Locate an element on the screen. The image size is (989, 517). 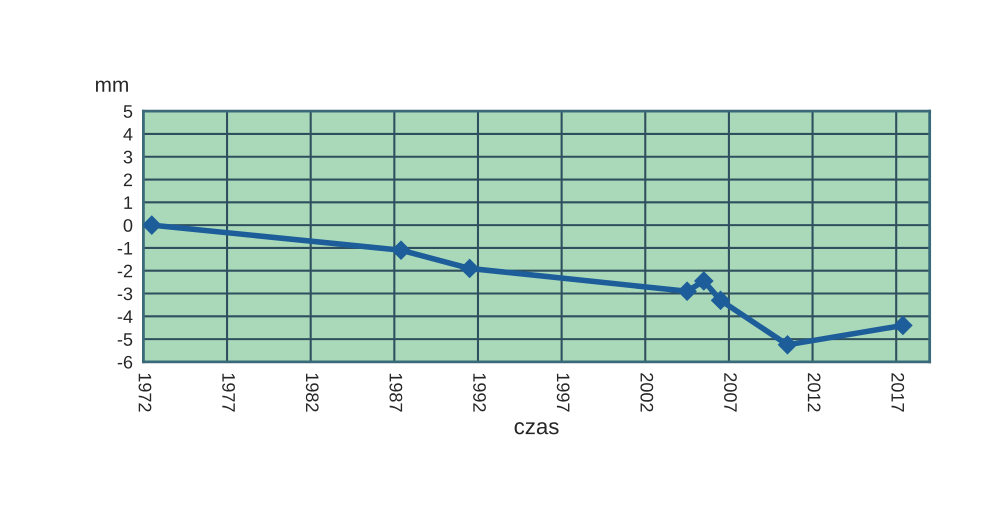
y-tick-label: 4 is located at coordinates (127, 134).